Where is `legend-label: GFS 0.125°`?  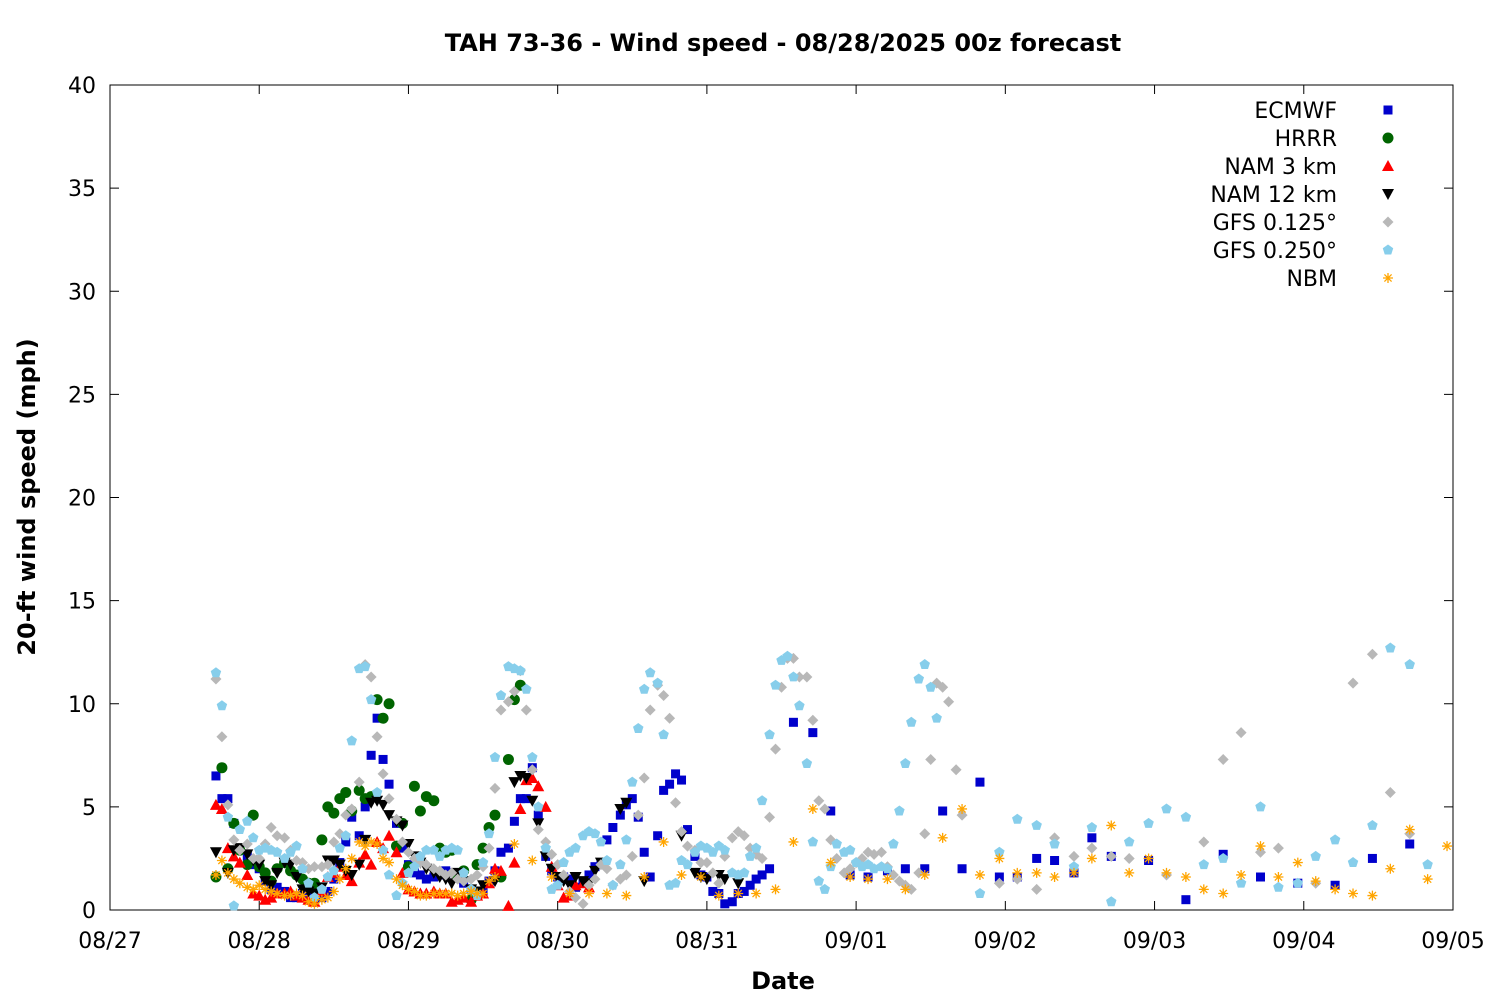
legend-label: GFS 0.125° is located at coordinates (1275, 223).